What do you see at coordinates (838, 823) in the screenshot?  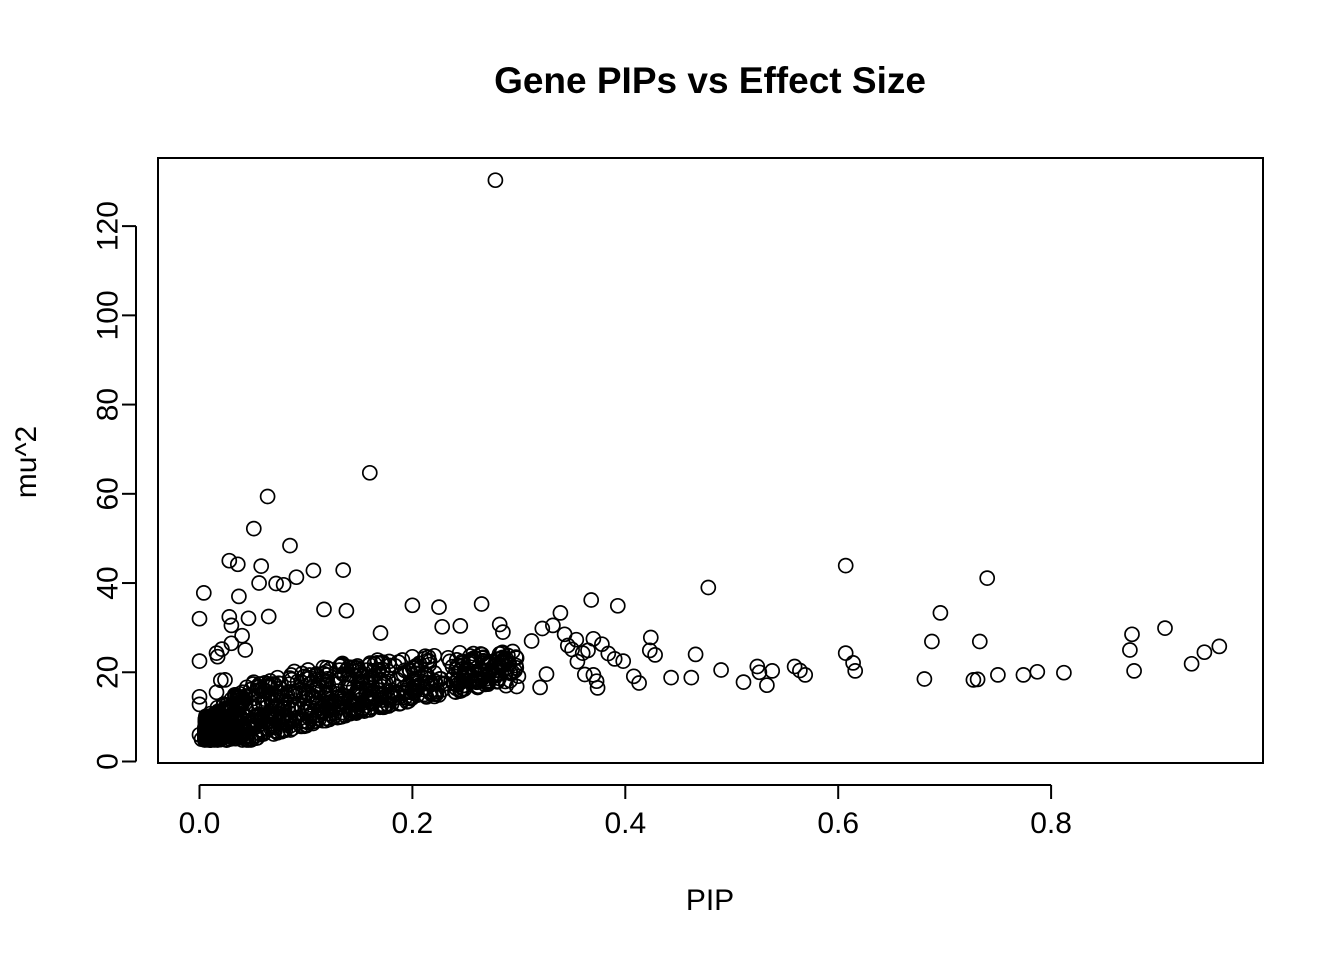 I see `x-tick-label: 0.6` at bounding box center [838, 823].